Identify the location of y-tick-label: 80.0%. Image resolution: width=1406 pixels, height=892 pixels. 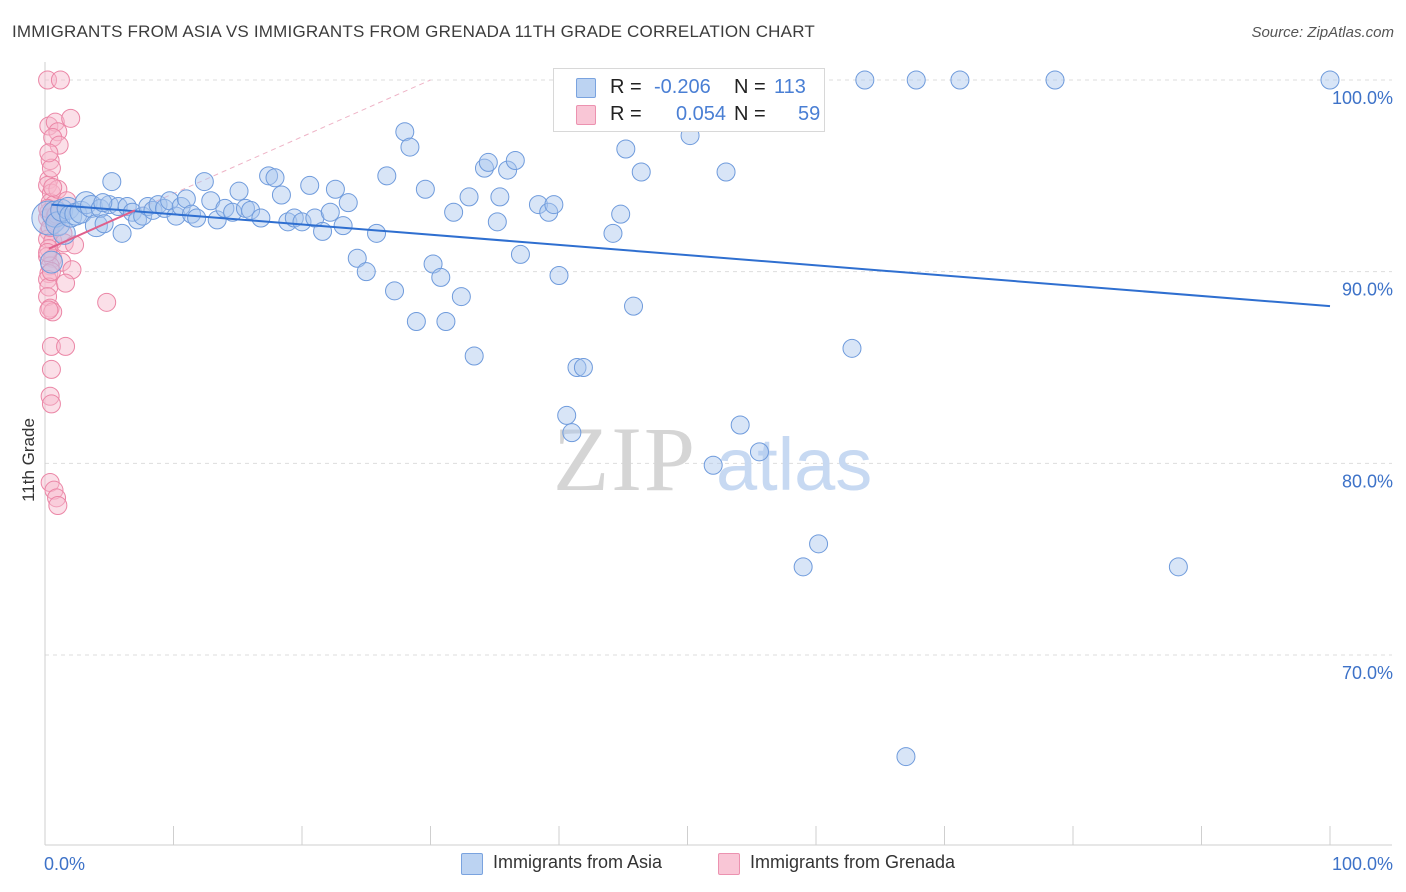
(1367, 481).